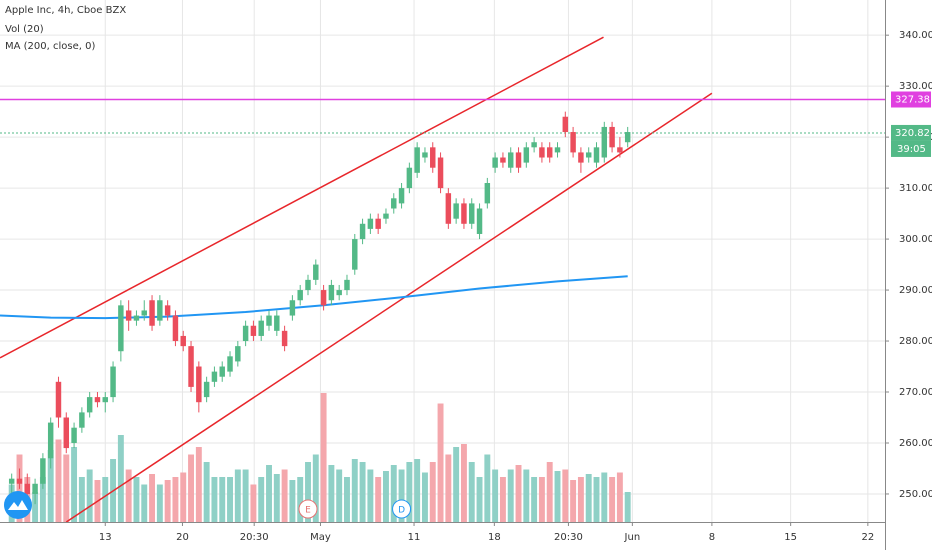 The image size is (932, 550). I want to click on event-marker: E, so click(308, 509).